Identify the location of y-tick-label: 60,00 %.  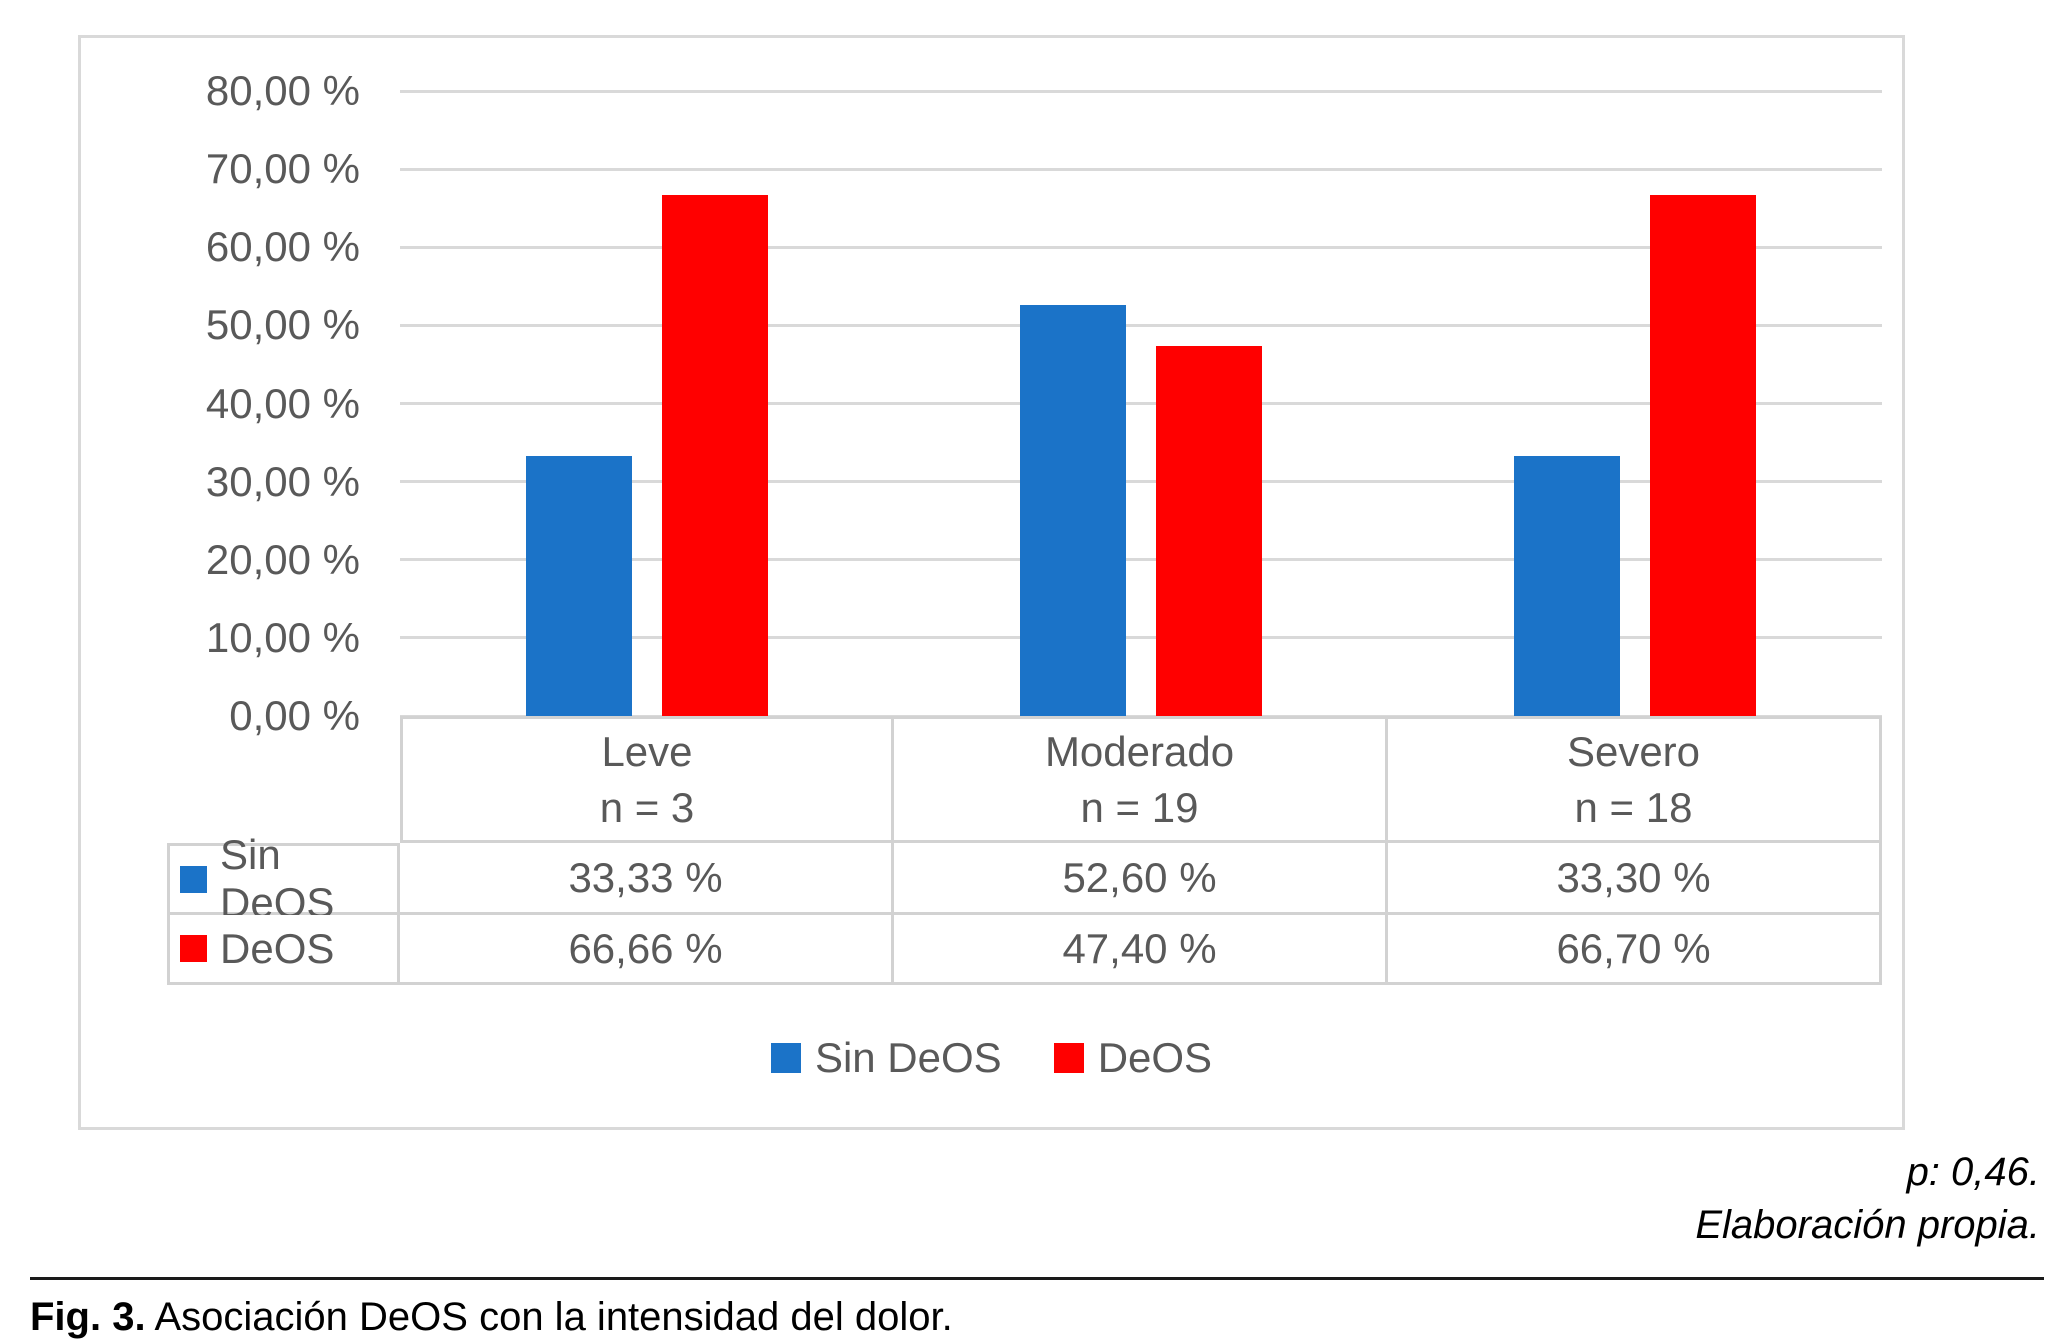
(282, 247).